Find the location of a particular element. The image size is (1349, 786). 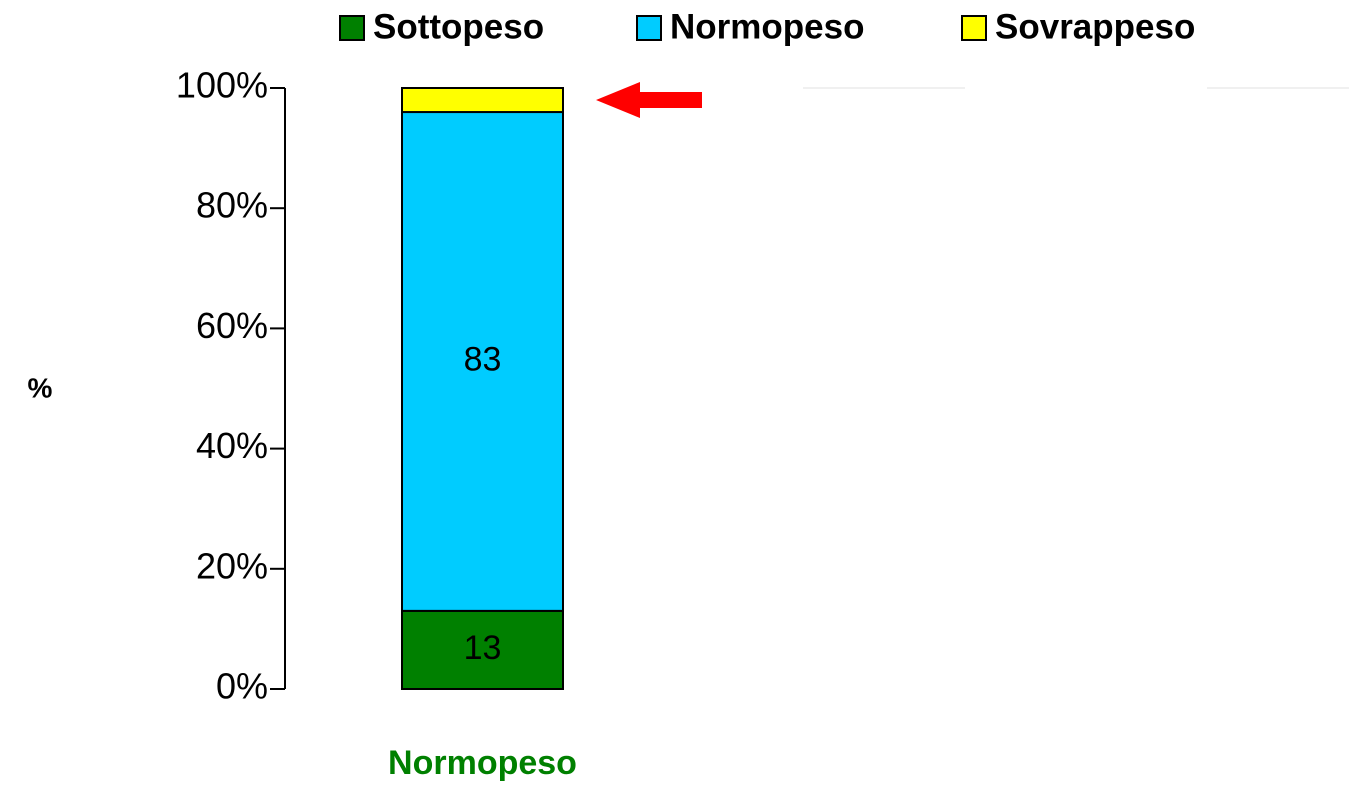

legend-label: Sottopeso is located at coordinates (458, 26).